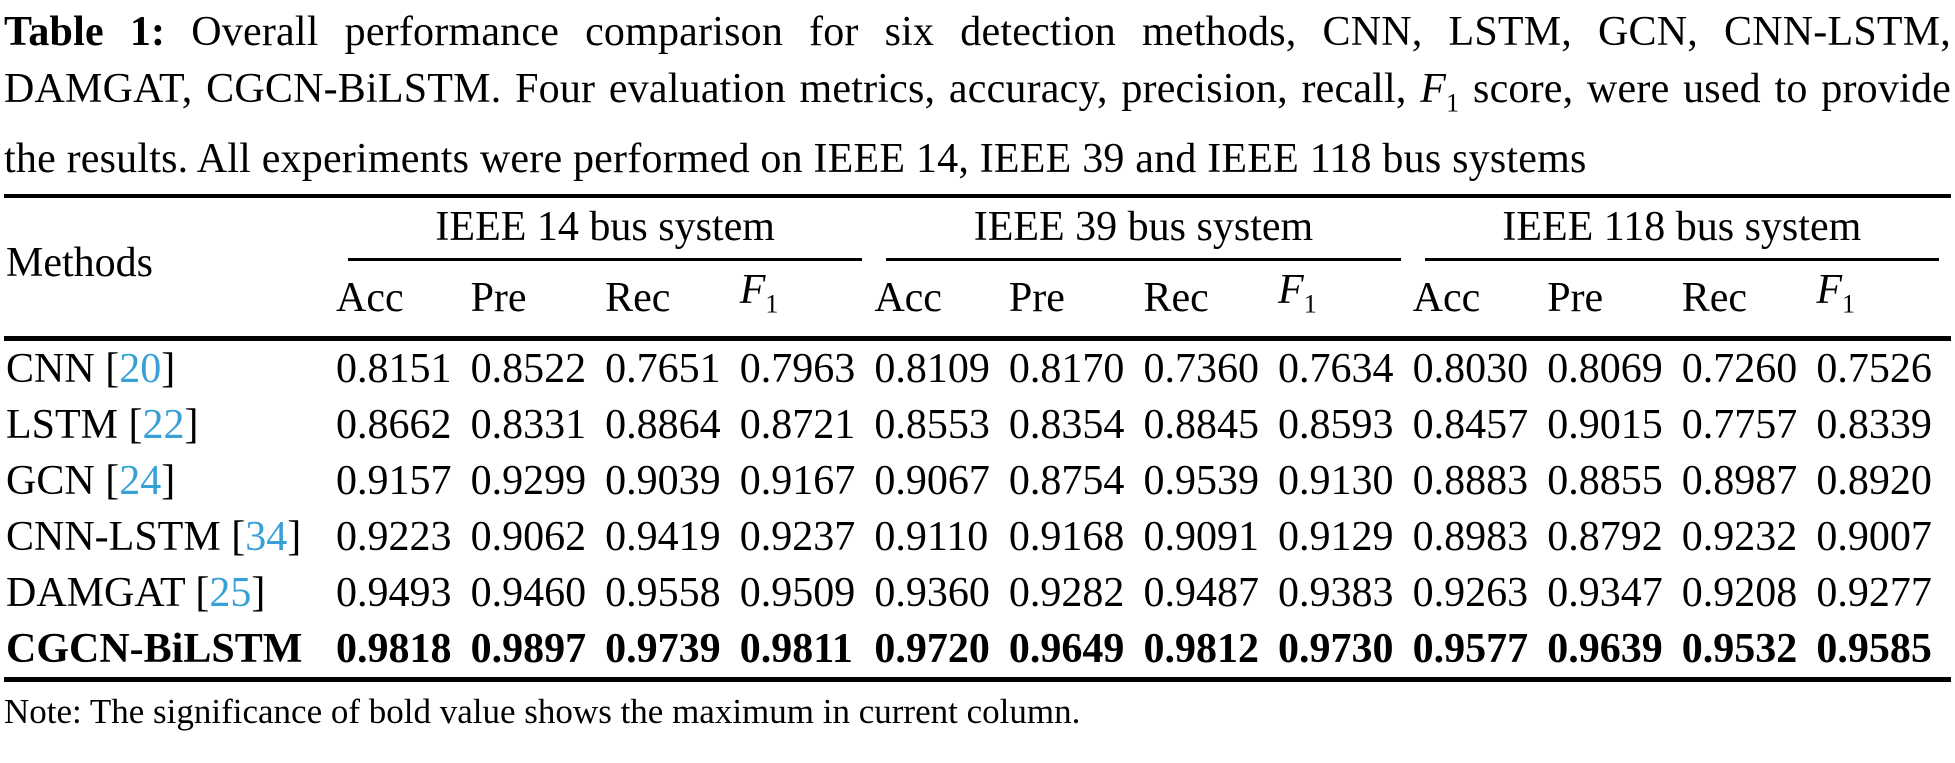 Image resolution: width=1955 pixels, height=763 pixels. I want to click on metric-value: 0.9208, so click(1739, 592).